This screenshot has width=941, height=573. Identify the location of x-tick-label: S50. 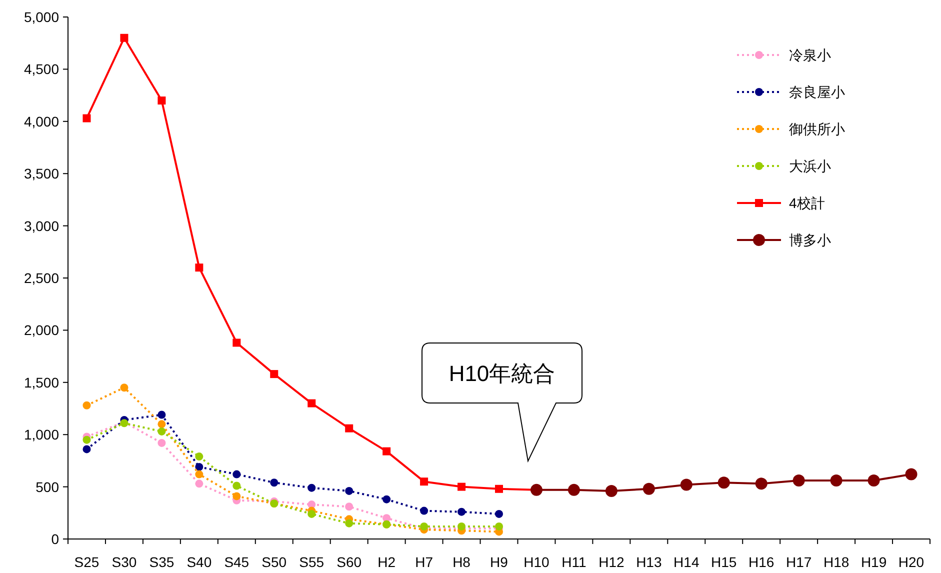
(274, 562).